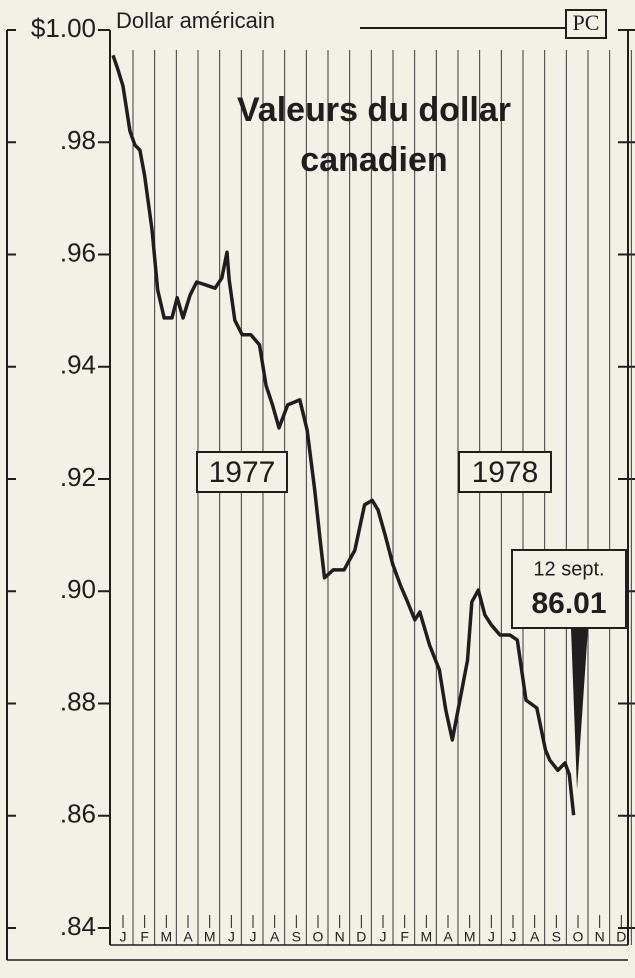 The width and height of the screenshot is (635, 978). Describe the element at coordinates (568, 569) in the screenshot. I see `callout-date: 12 sept.` at that location.